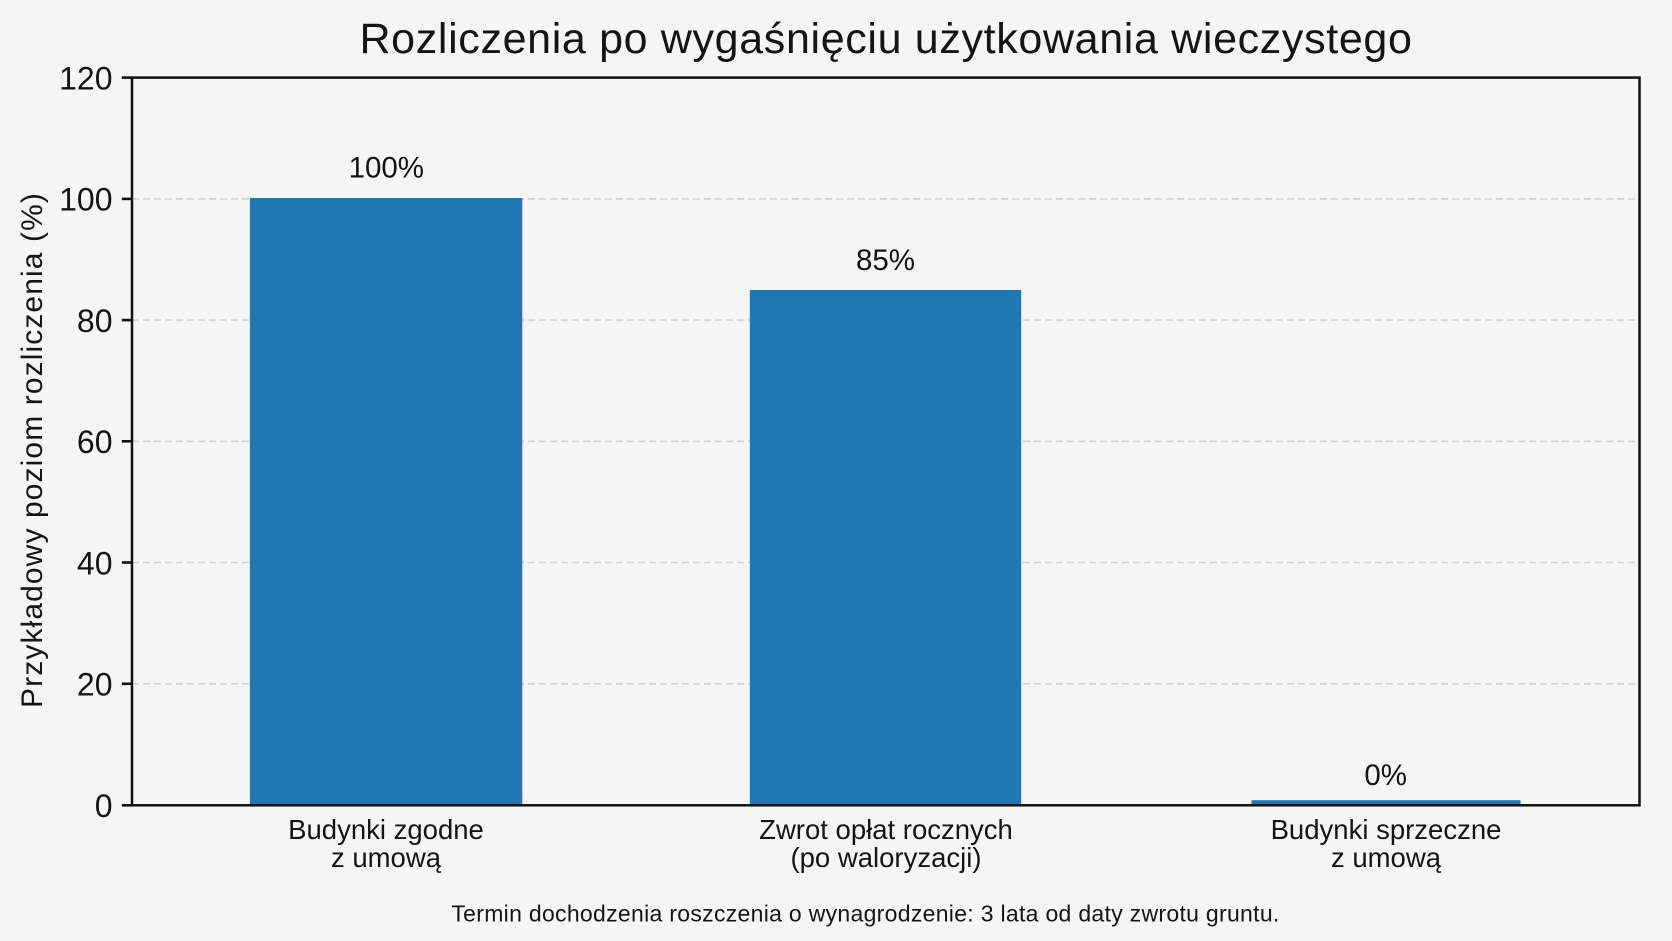  What do you see at coordinates (386, 829) in the screenshot?
I see `svg-text: Budynki zgodne` at bounding box center [386, 829].